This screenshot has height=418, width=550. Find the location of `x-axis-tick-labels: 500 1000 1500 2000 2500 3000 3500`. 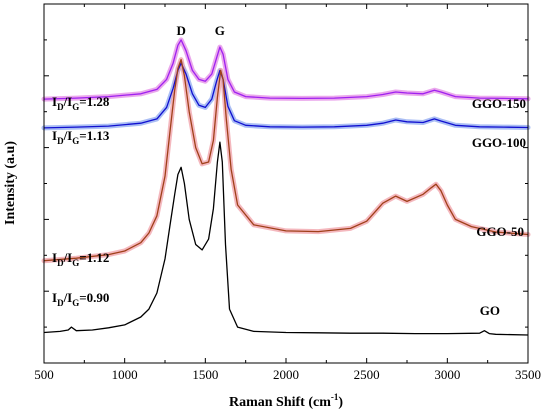

x-axis-tick-labels: 500 1000 1500 2000 2500 3000 3500 is located at coordinates (287, 374).